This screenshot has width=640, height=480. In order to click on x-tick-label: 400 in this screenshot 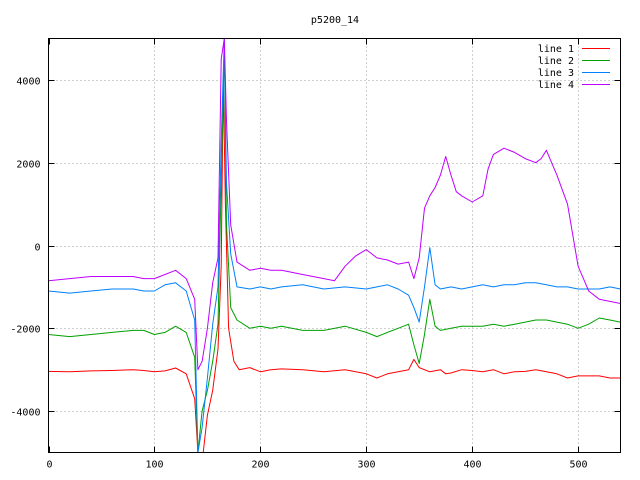, I will do `click(472, 465)`.